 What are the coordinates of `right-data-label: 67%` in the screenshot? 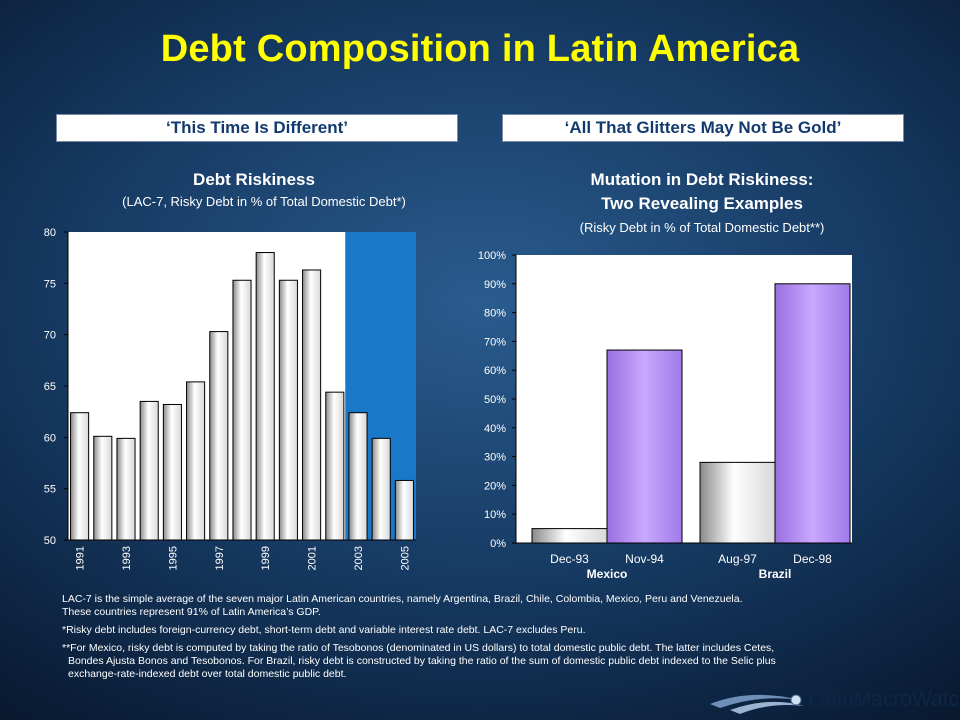 It's located at (644, 337).